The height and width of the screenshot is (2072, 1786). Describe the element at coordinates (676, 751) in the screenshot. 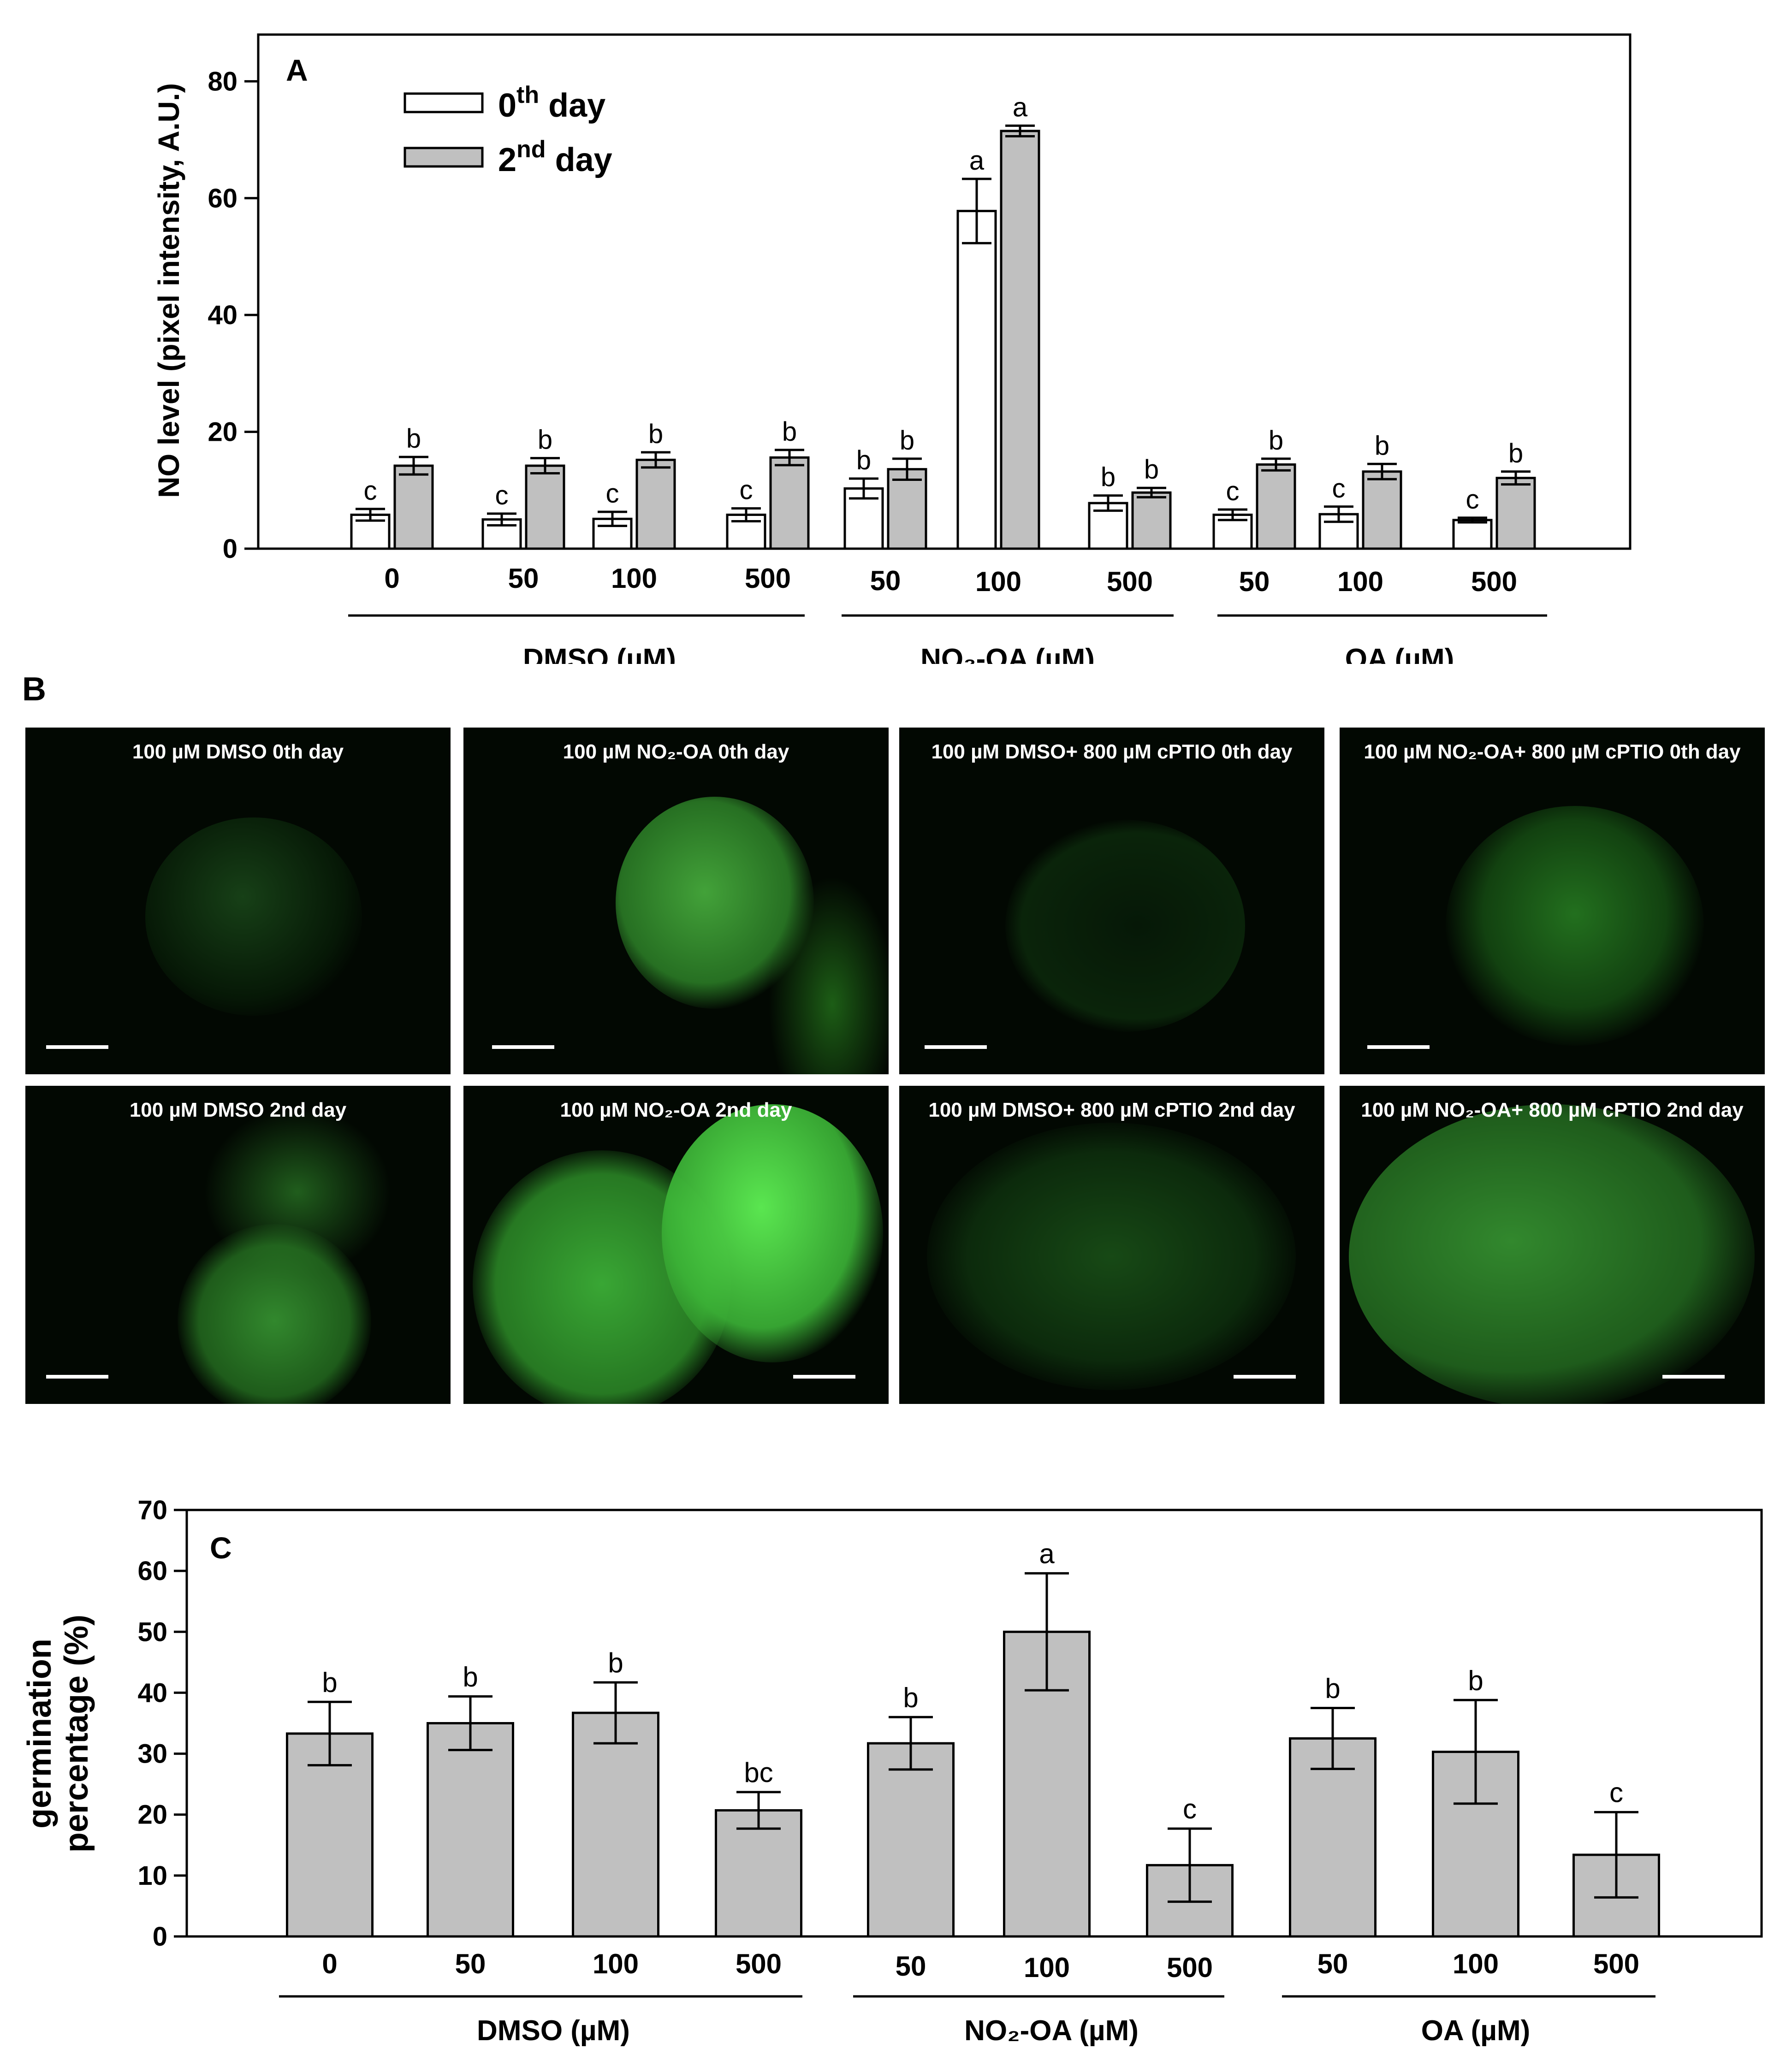

I see `micrograph-caption: 100 µM NO₂-OA 0th day` at that location.